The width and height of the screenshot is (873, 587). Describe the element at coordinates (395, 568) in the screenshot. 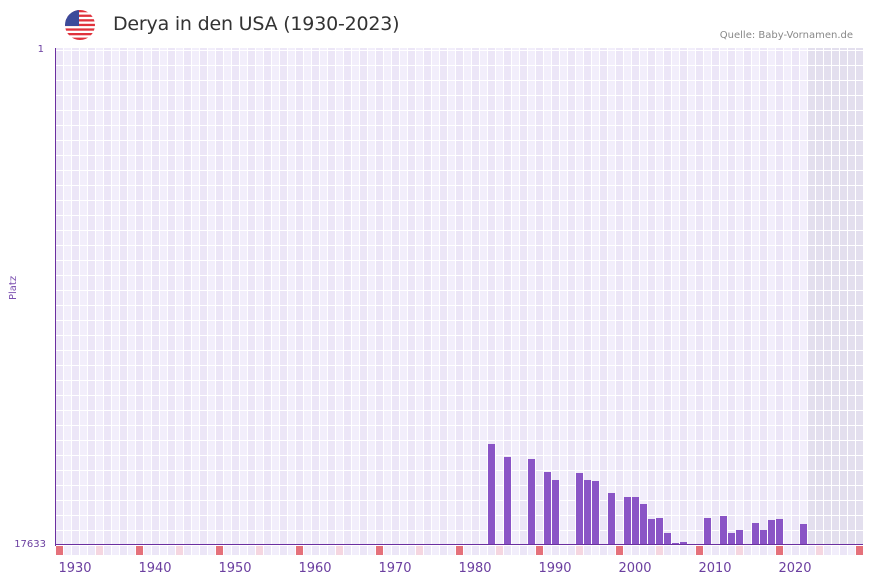

I see `x-tick-1970: 1970` at that location.